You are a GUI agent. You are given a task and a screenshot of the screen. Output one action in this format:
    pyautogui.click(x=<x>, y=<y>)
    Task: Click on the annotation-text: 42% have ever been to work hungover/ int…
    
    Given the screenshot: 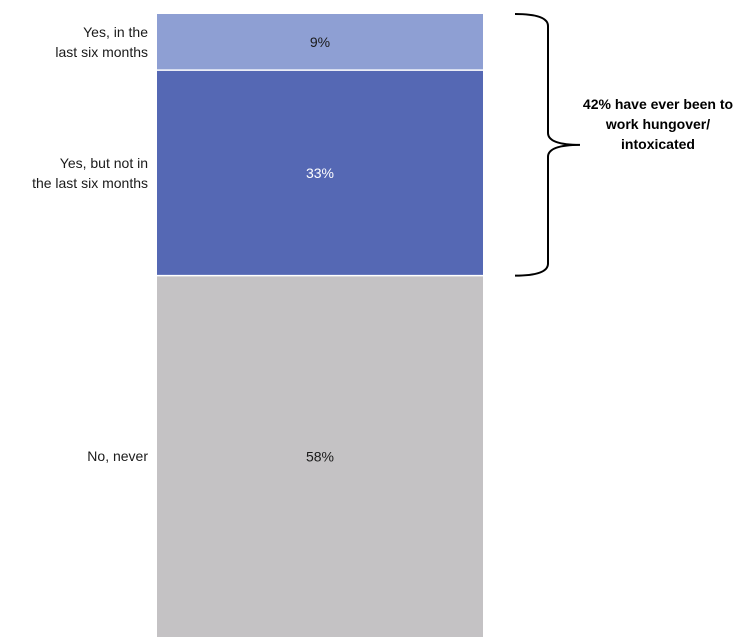 What is the action you would take?
    pyautogui.click(x=658, y=124)
    